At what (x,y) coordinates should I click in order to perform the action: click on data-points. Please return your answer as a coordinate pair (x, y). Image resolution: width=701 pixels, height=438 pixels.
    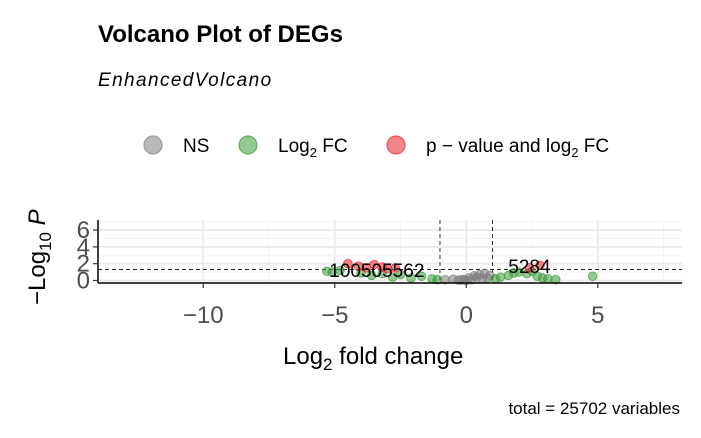
    Looking at the image, I should click on (460, 272).